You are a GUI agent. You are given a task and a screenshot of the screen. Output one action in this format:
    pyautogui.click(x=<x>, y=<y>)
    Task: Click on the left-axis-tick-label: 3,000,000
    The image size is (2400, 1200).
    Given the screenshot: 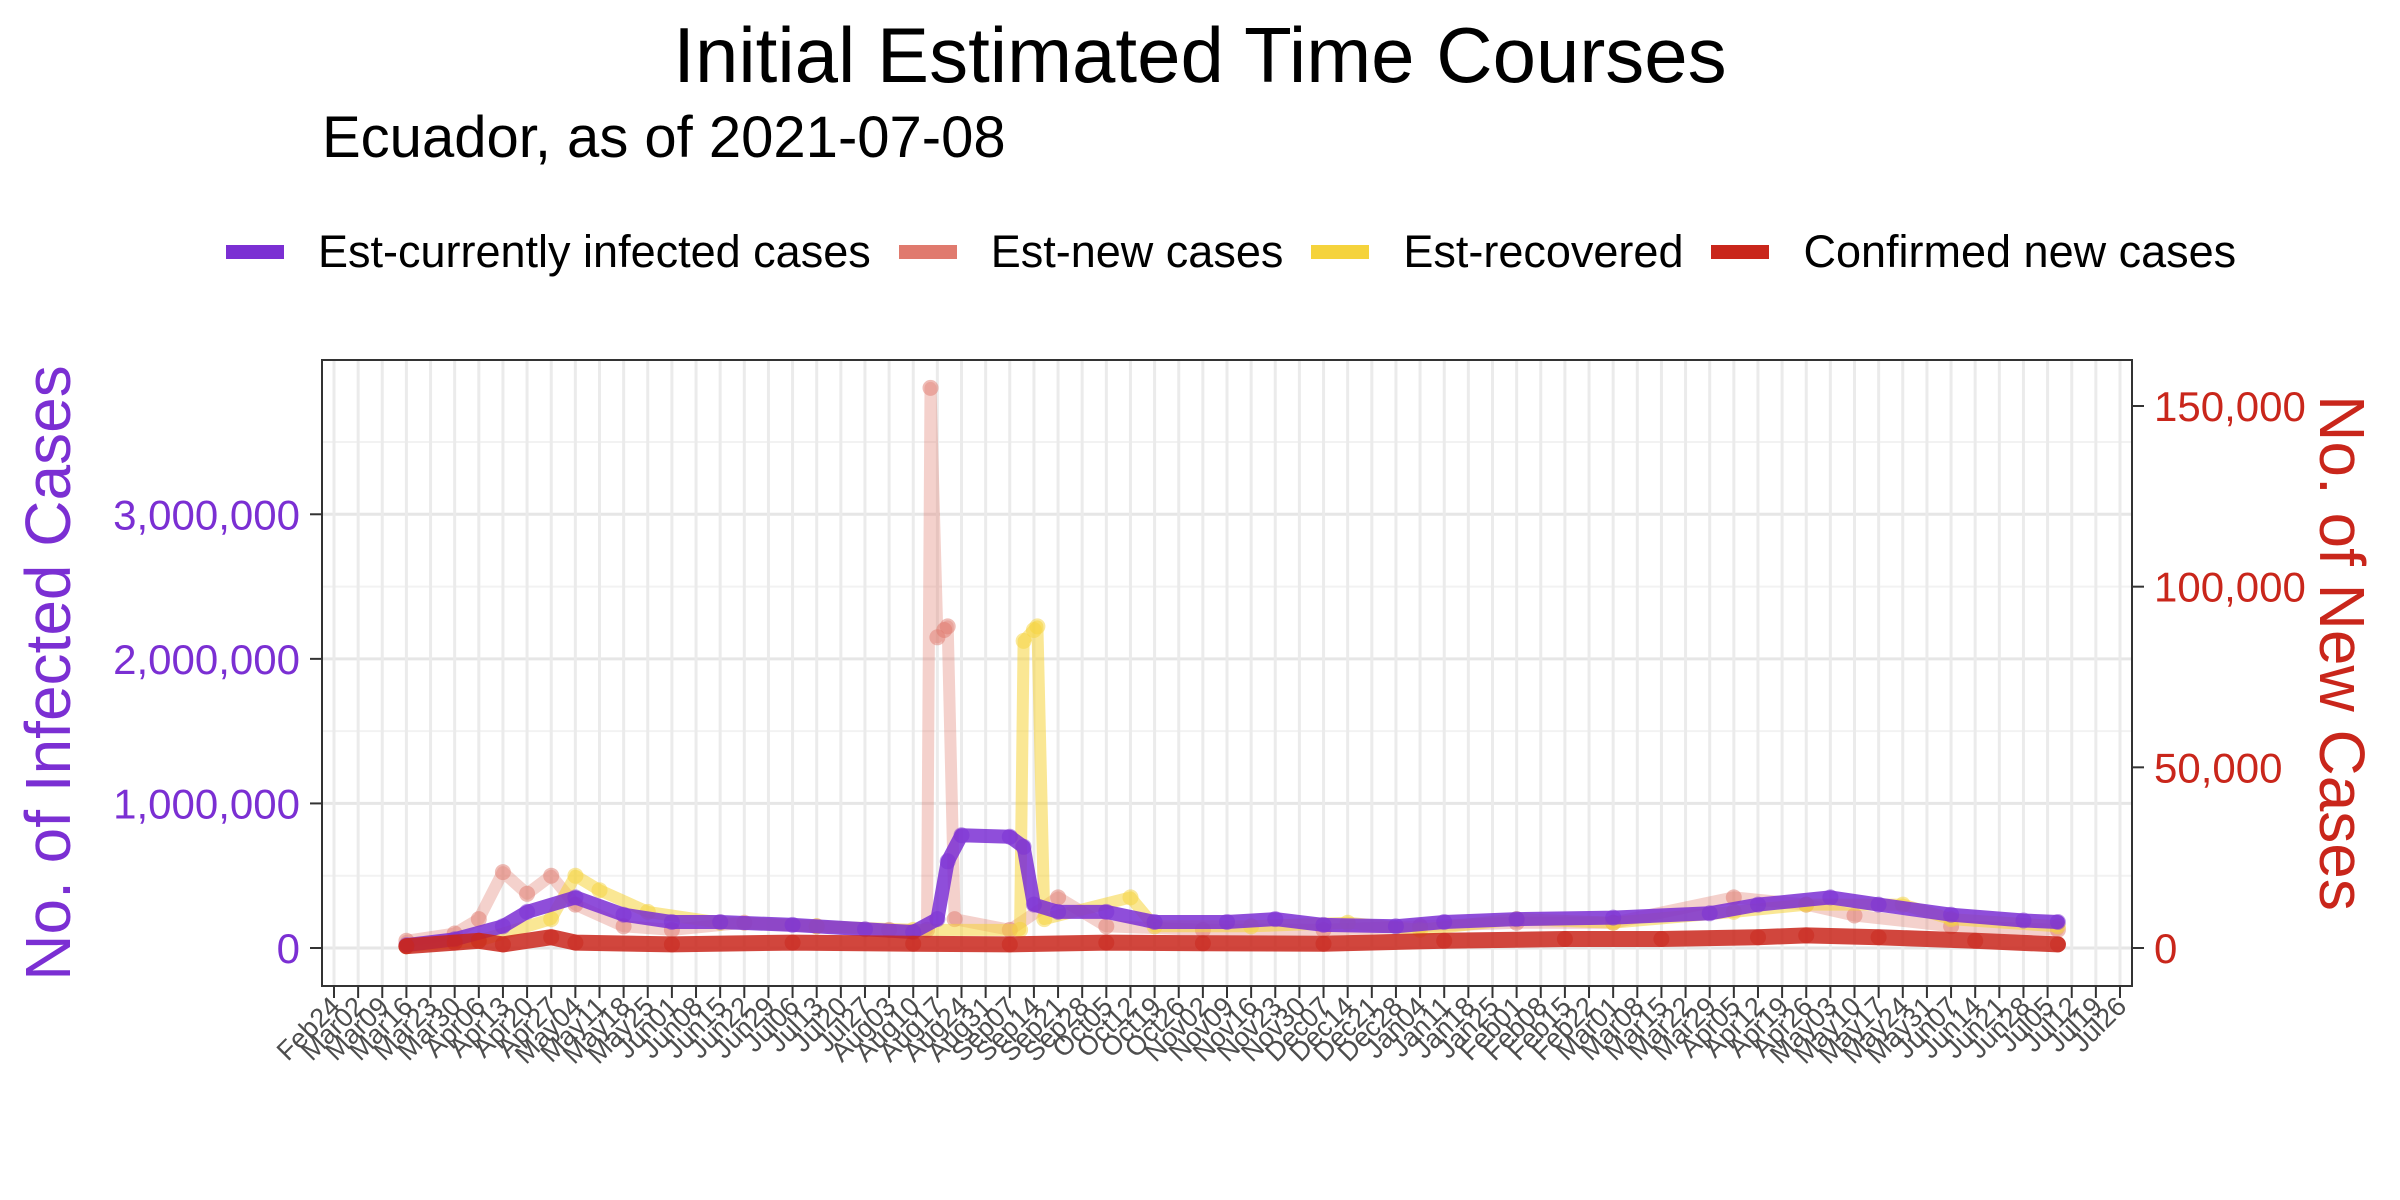 What is the action you would take?
    pyautogui.click(x=206, y=514)
    